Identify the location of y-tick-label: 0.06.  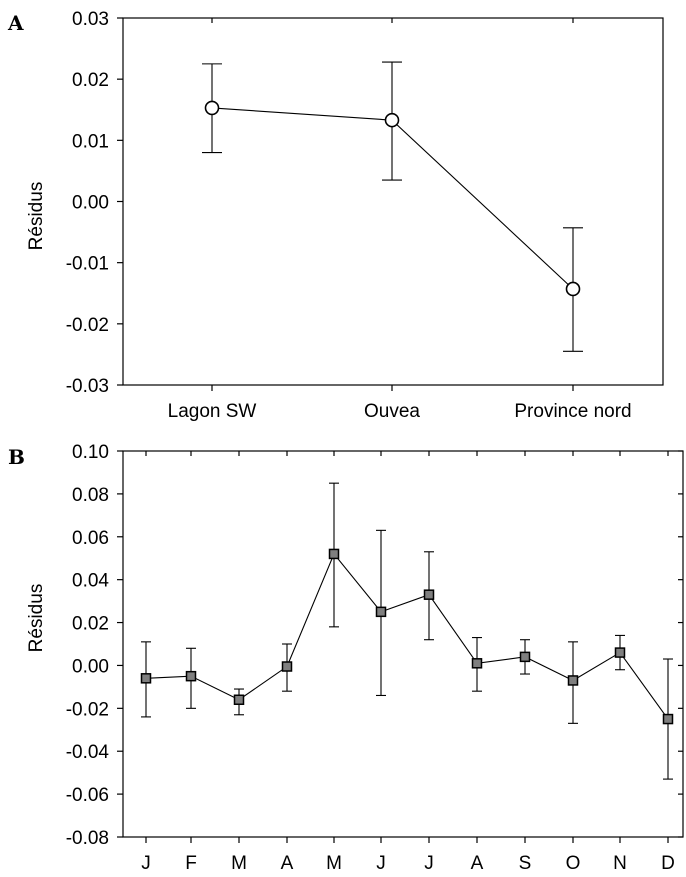
(90, 538).